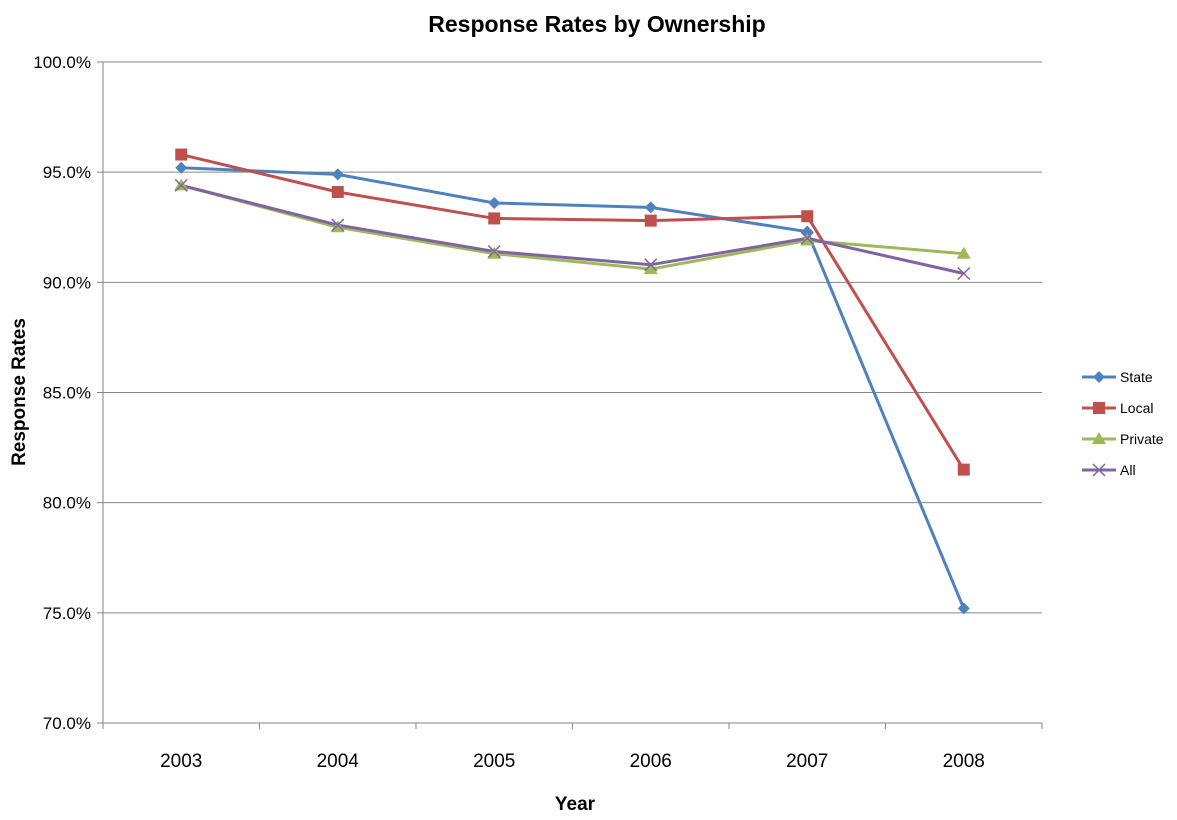  What do you see at coordinates (1099, 408) in the screenshot?
I see `legend-marker-local` at bounding box center [1099, 408].